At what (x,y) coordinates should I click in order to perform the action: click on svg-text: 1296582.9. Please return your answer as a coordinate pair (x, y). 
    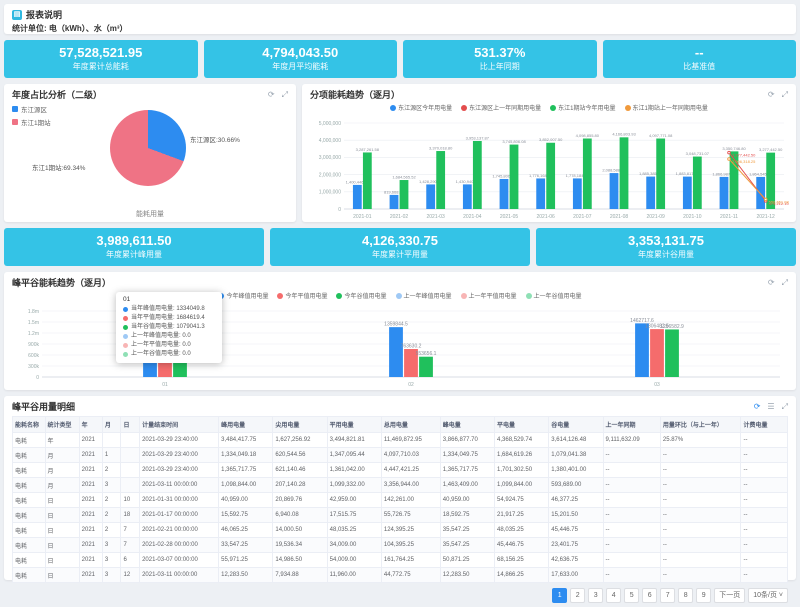
    Looking at the image, I should click on (672, 327).